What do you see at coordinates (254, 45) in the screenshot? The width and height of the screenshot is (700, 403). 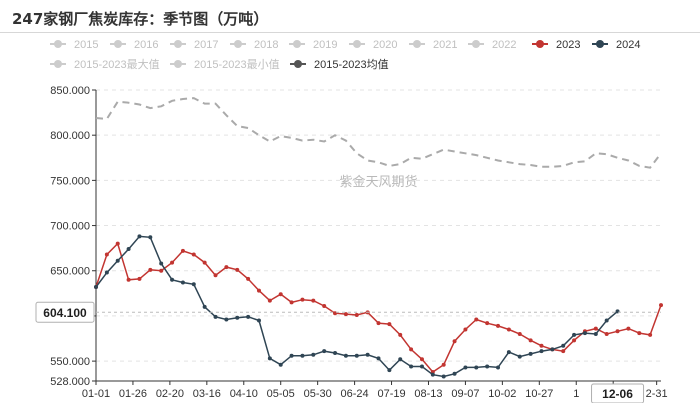 I see `legend-item-3: 2018` at bounding box center [254, 45].